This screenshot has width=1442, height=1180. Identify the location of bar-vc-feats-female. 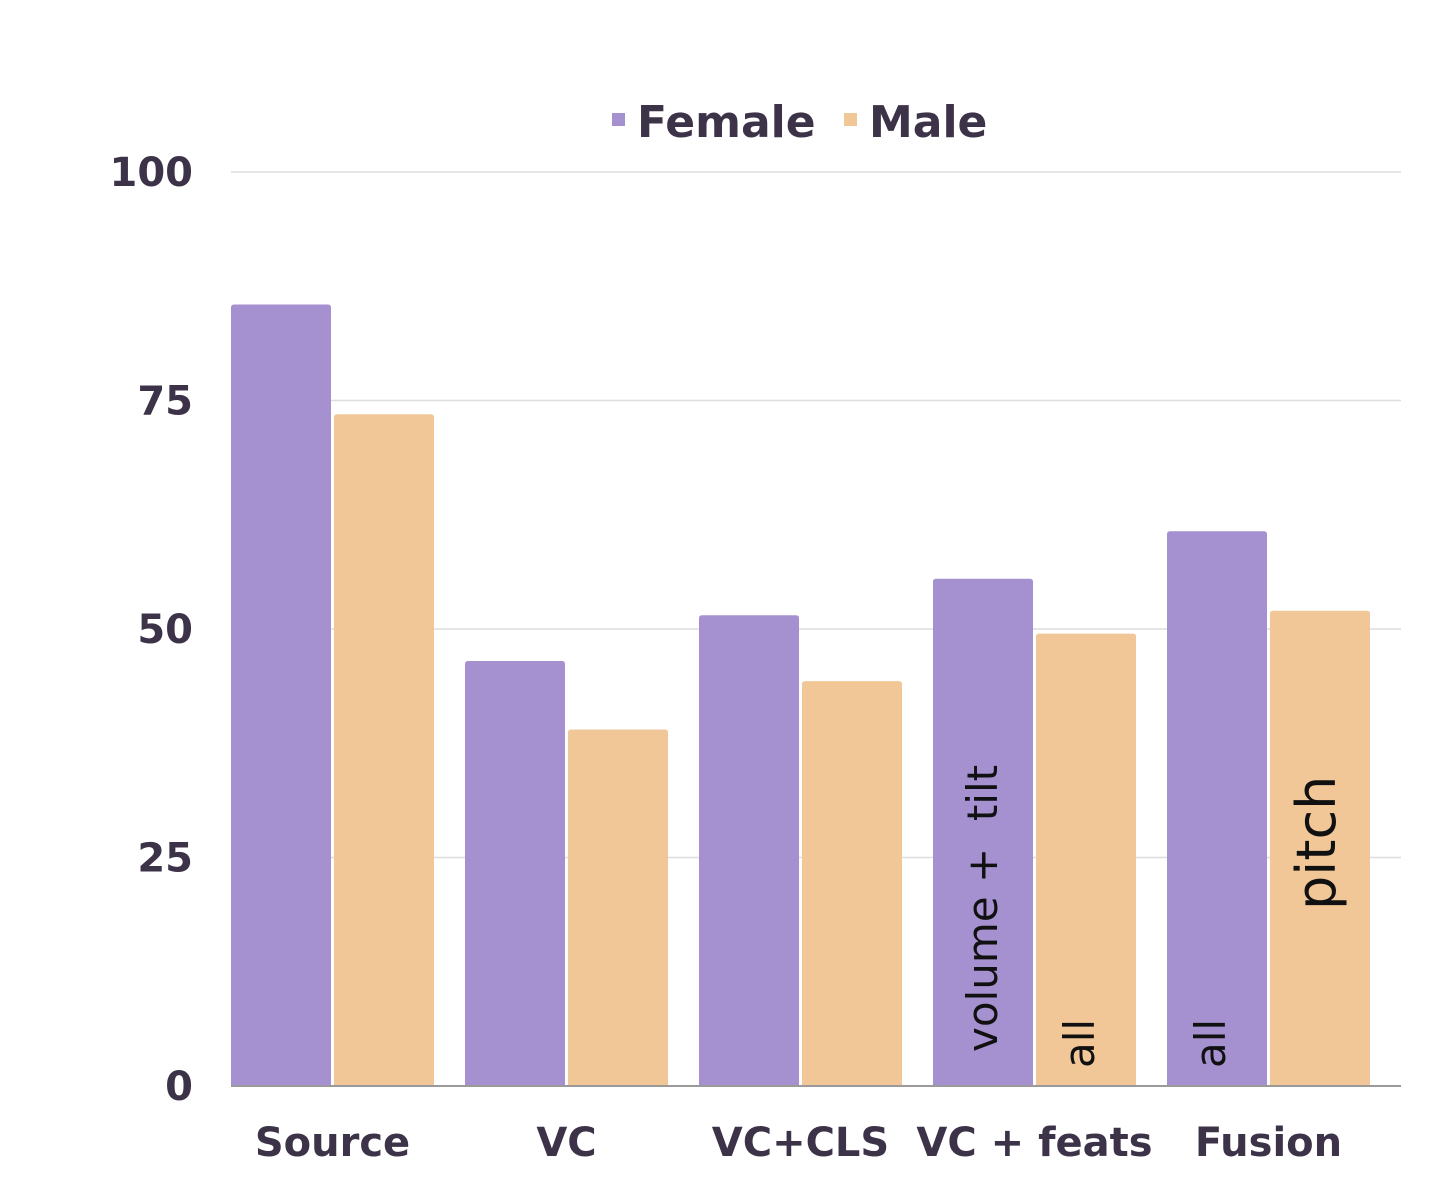
(983, 832).